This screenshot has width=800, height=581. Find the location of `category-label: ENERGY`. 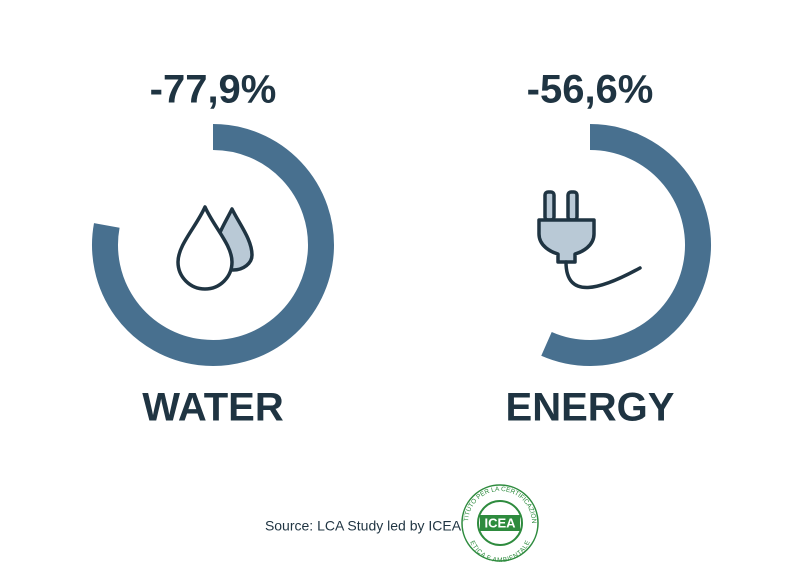

category-label: ENERGY is located at coordinates (590, 408).